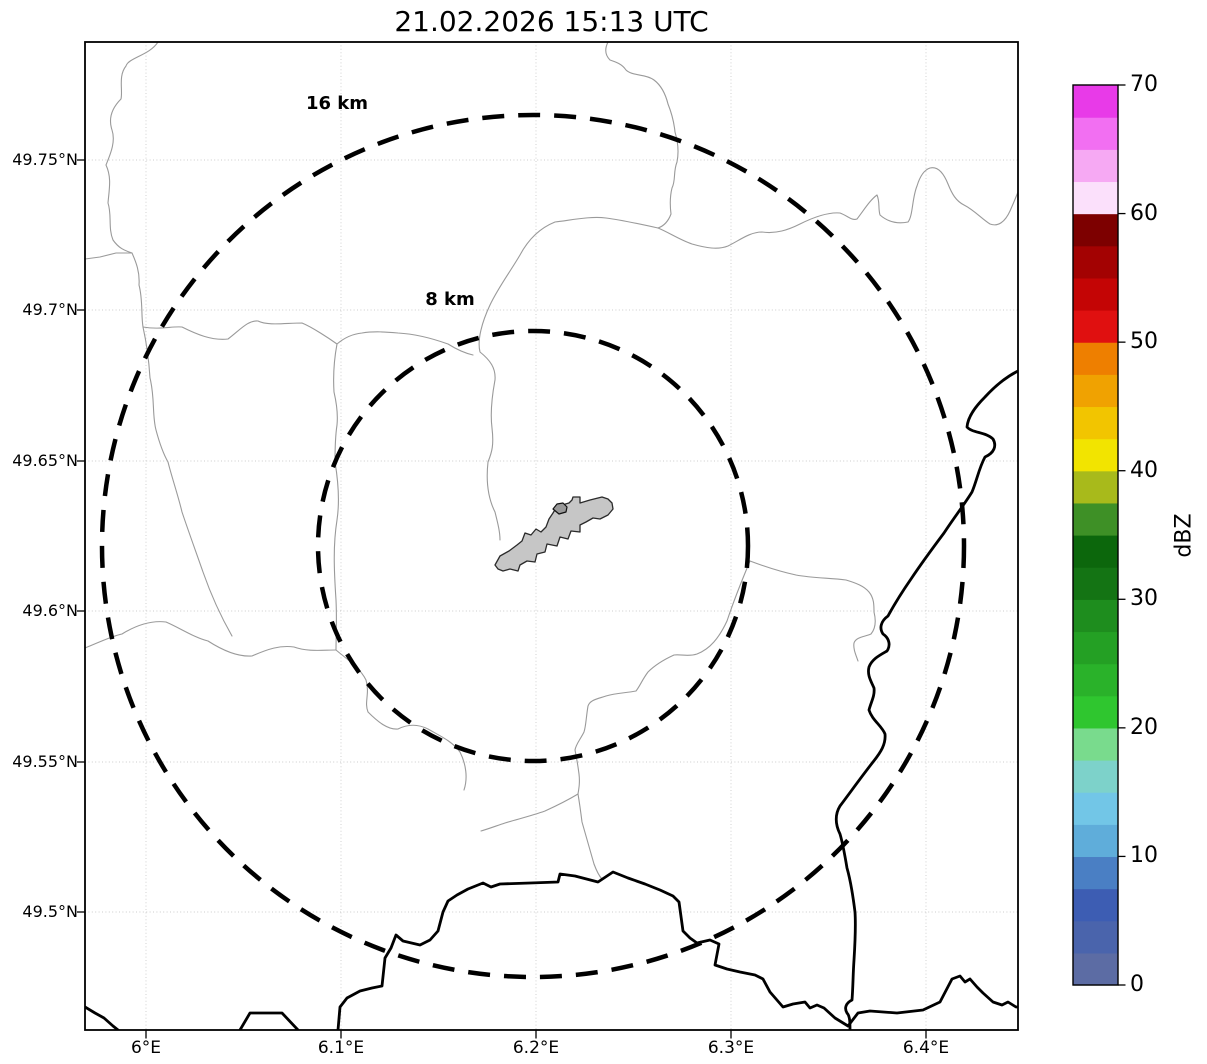  What do you see at coordinates (1144, 856) in the screenshot?
I see `colorbar-tick-label: 10` at bounding box center [1144, 856].